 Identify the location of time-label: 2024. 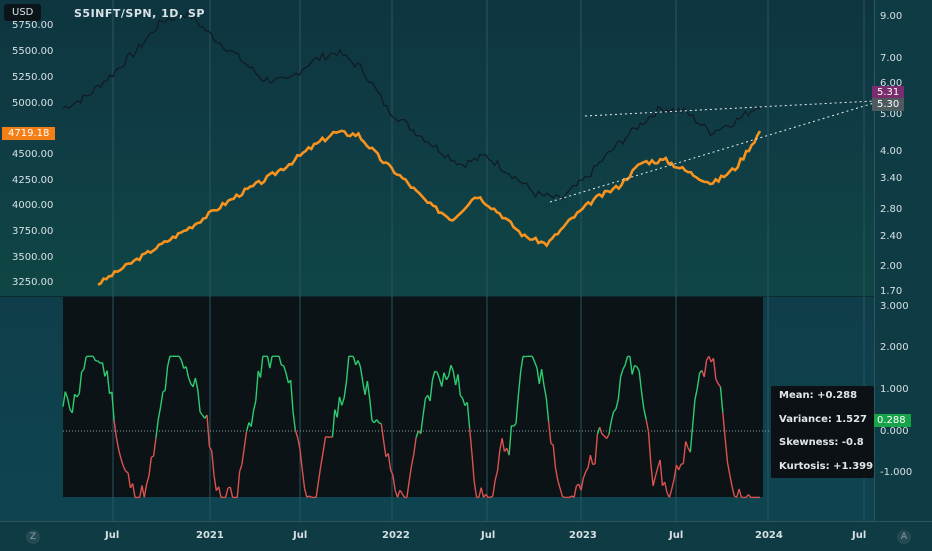
(769, 535).